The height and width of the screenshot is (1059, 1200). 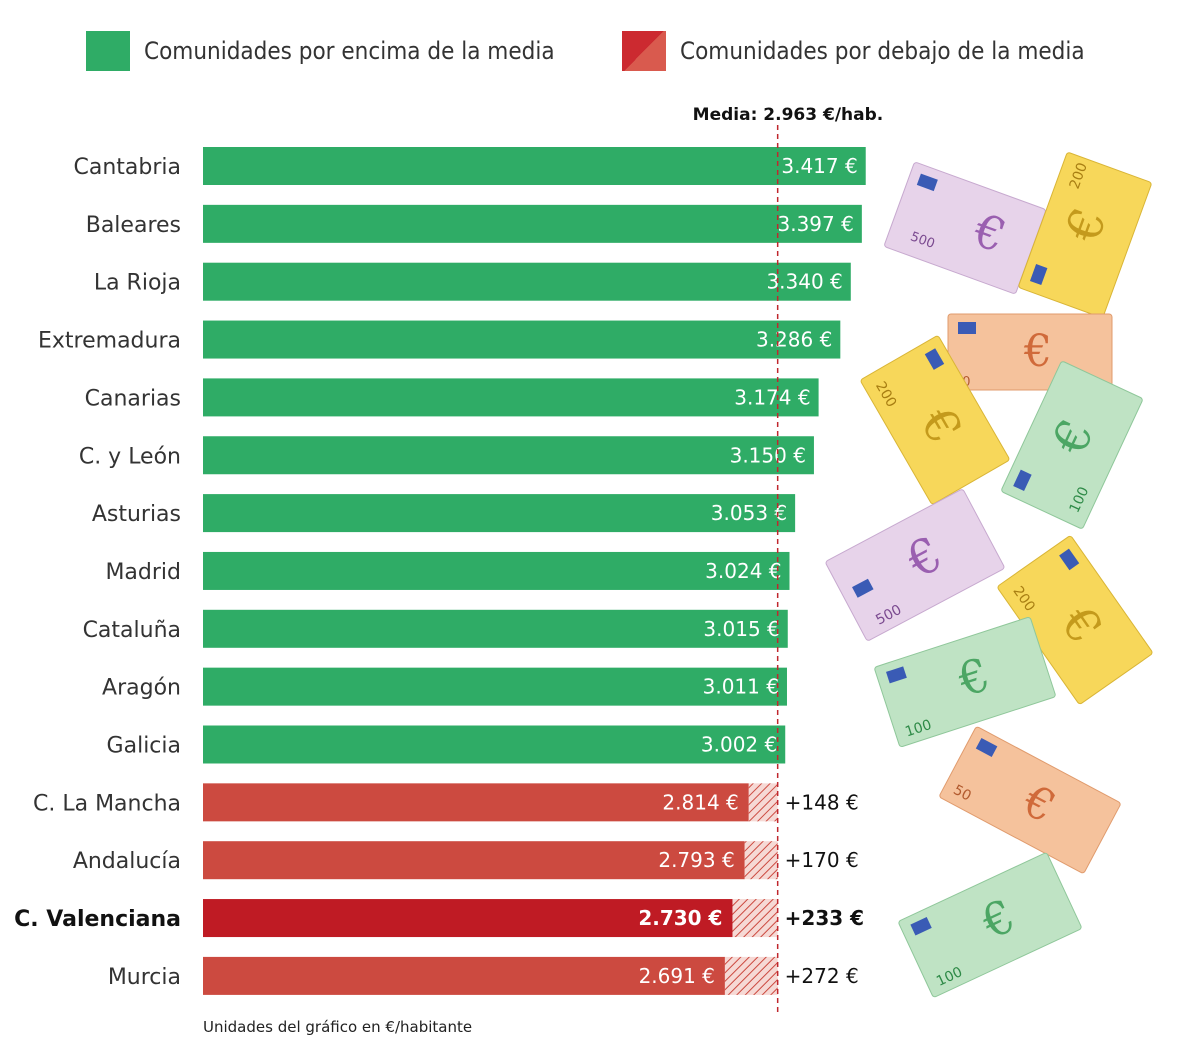 I want to click on bar-row: La Rioja 3.340 €, so click(x=472, y=281).